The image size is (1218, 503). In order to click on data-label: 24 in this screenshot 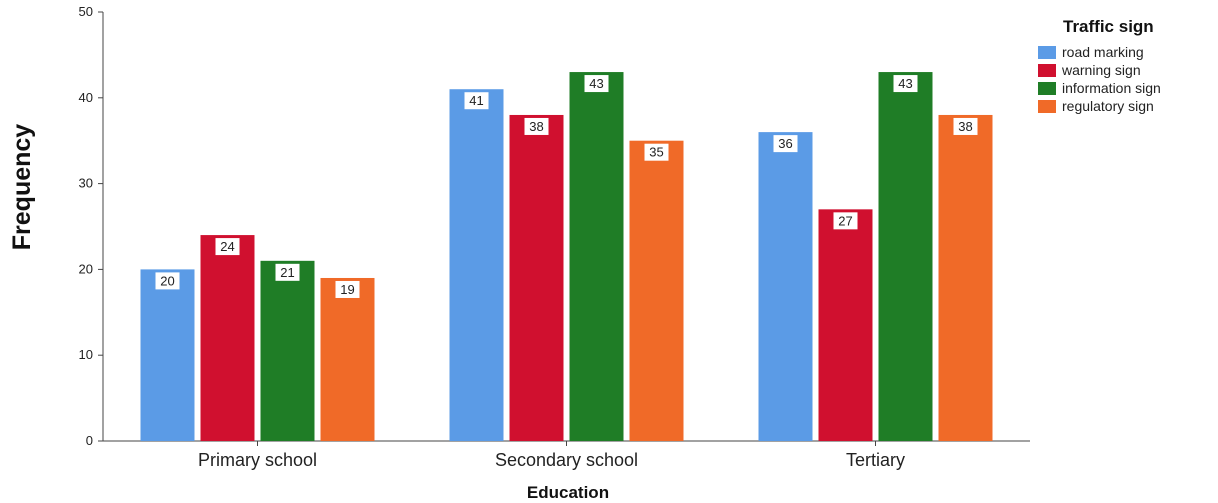, I will do `click(227, 246)`.